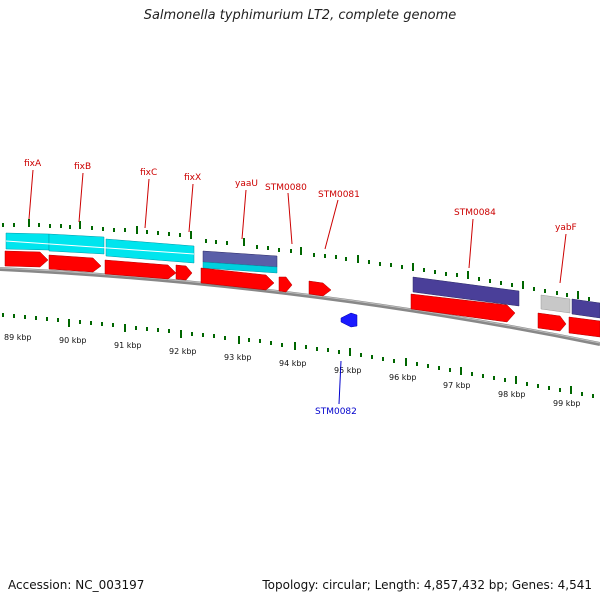  What do you see at coordinates (403, 377) in the screenshot?
I see `scale-label: 96 kbp` at bounding box center [403, 377].